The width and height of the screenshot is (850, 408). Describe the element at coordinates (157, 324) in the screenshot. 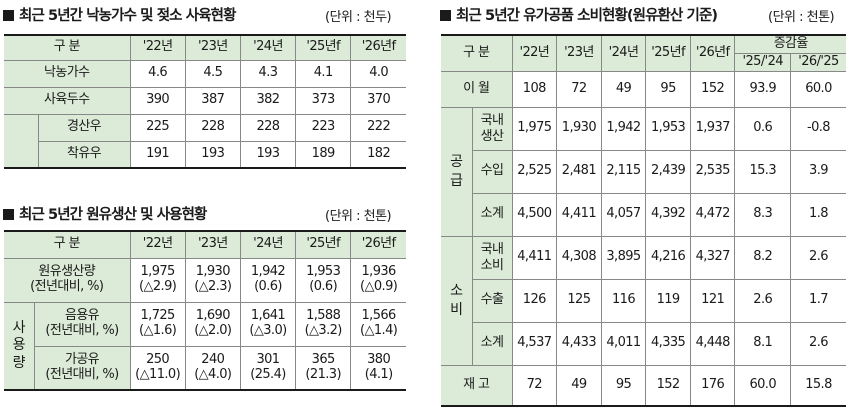

I see `data-cell: 1,725 (△1.6)` at that location.